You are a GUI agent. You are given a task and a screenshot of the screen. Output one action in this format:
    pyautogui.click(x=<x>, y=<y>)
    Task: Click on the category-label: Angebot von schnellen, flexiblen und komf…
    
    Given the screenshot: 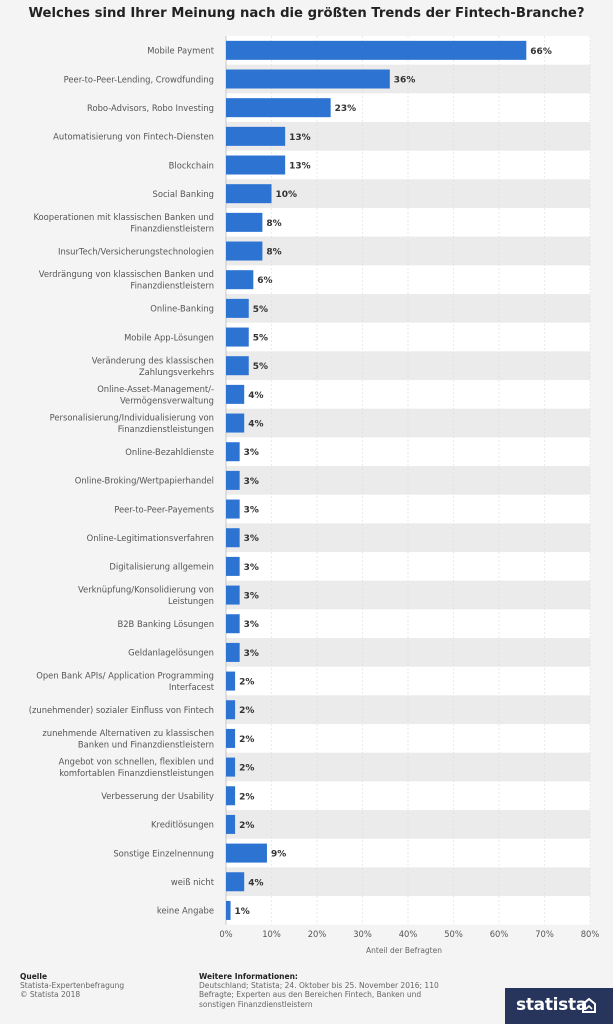 What is the action you would take?
    pyautogui.click(x=136, y=768)
    